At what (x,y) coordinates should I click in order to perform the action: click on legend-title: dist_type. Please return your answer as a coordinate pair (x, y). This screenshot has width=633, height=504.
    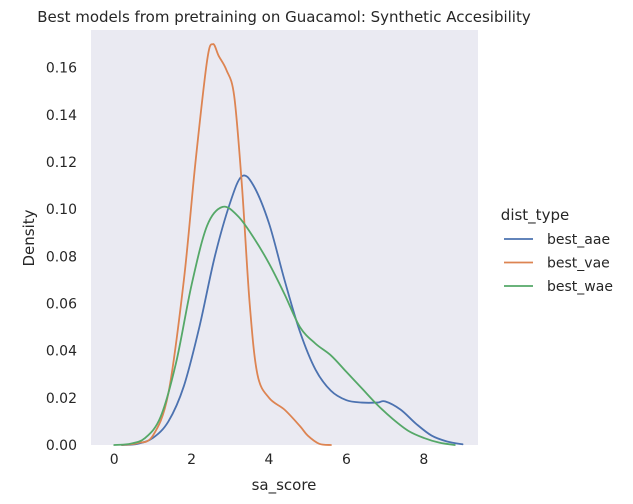
    Looking at the image, I should click on (535, 215).